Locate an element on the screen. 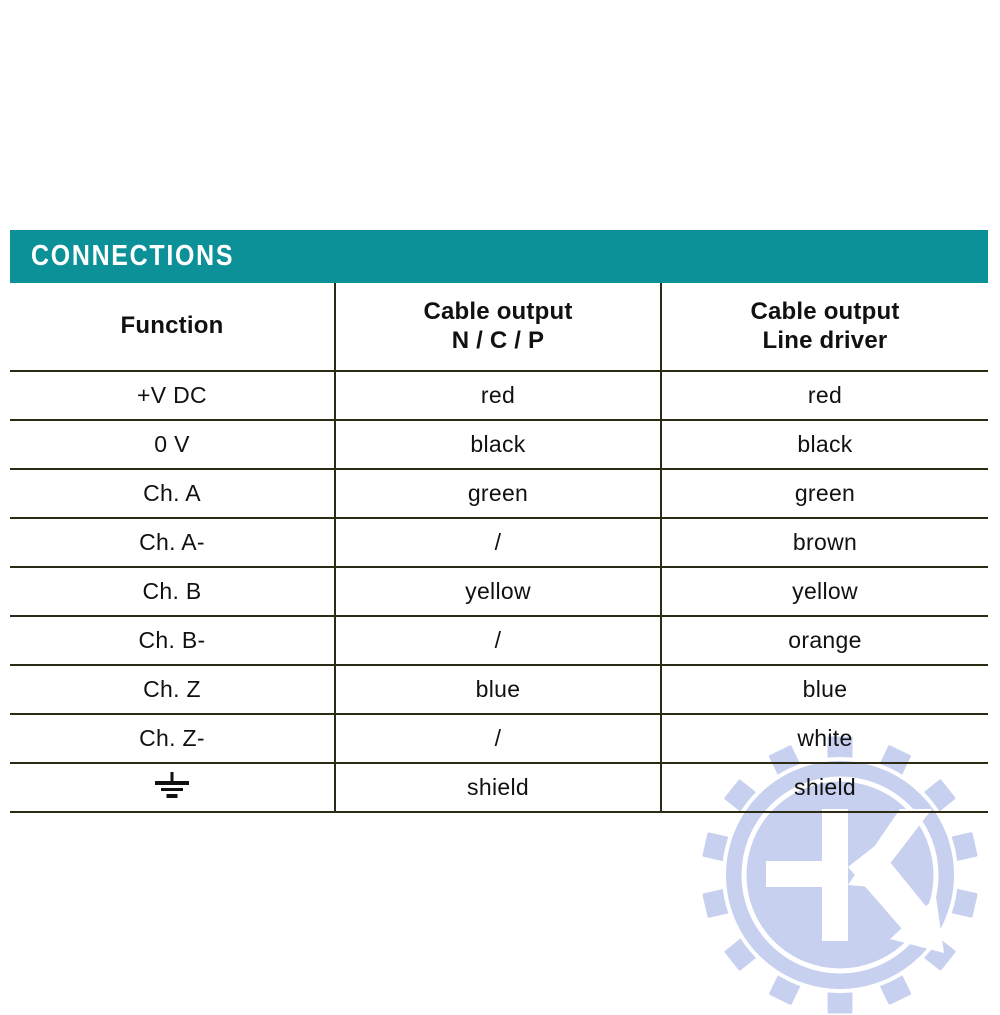  cell-function: Ch. B is located at coordinates (172, 592).